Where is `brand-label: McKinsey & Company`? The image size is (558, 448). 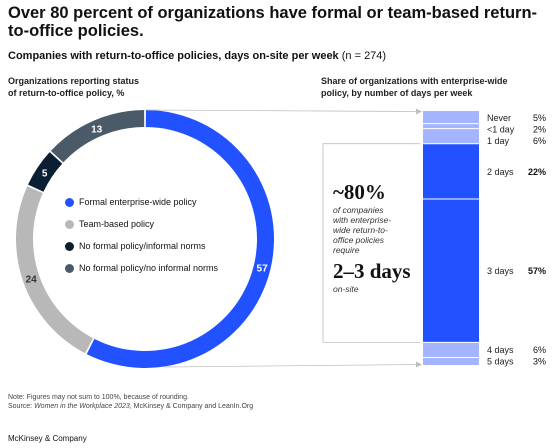
brand-label: McKinsey & Company is located at coordinates (47, 438).